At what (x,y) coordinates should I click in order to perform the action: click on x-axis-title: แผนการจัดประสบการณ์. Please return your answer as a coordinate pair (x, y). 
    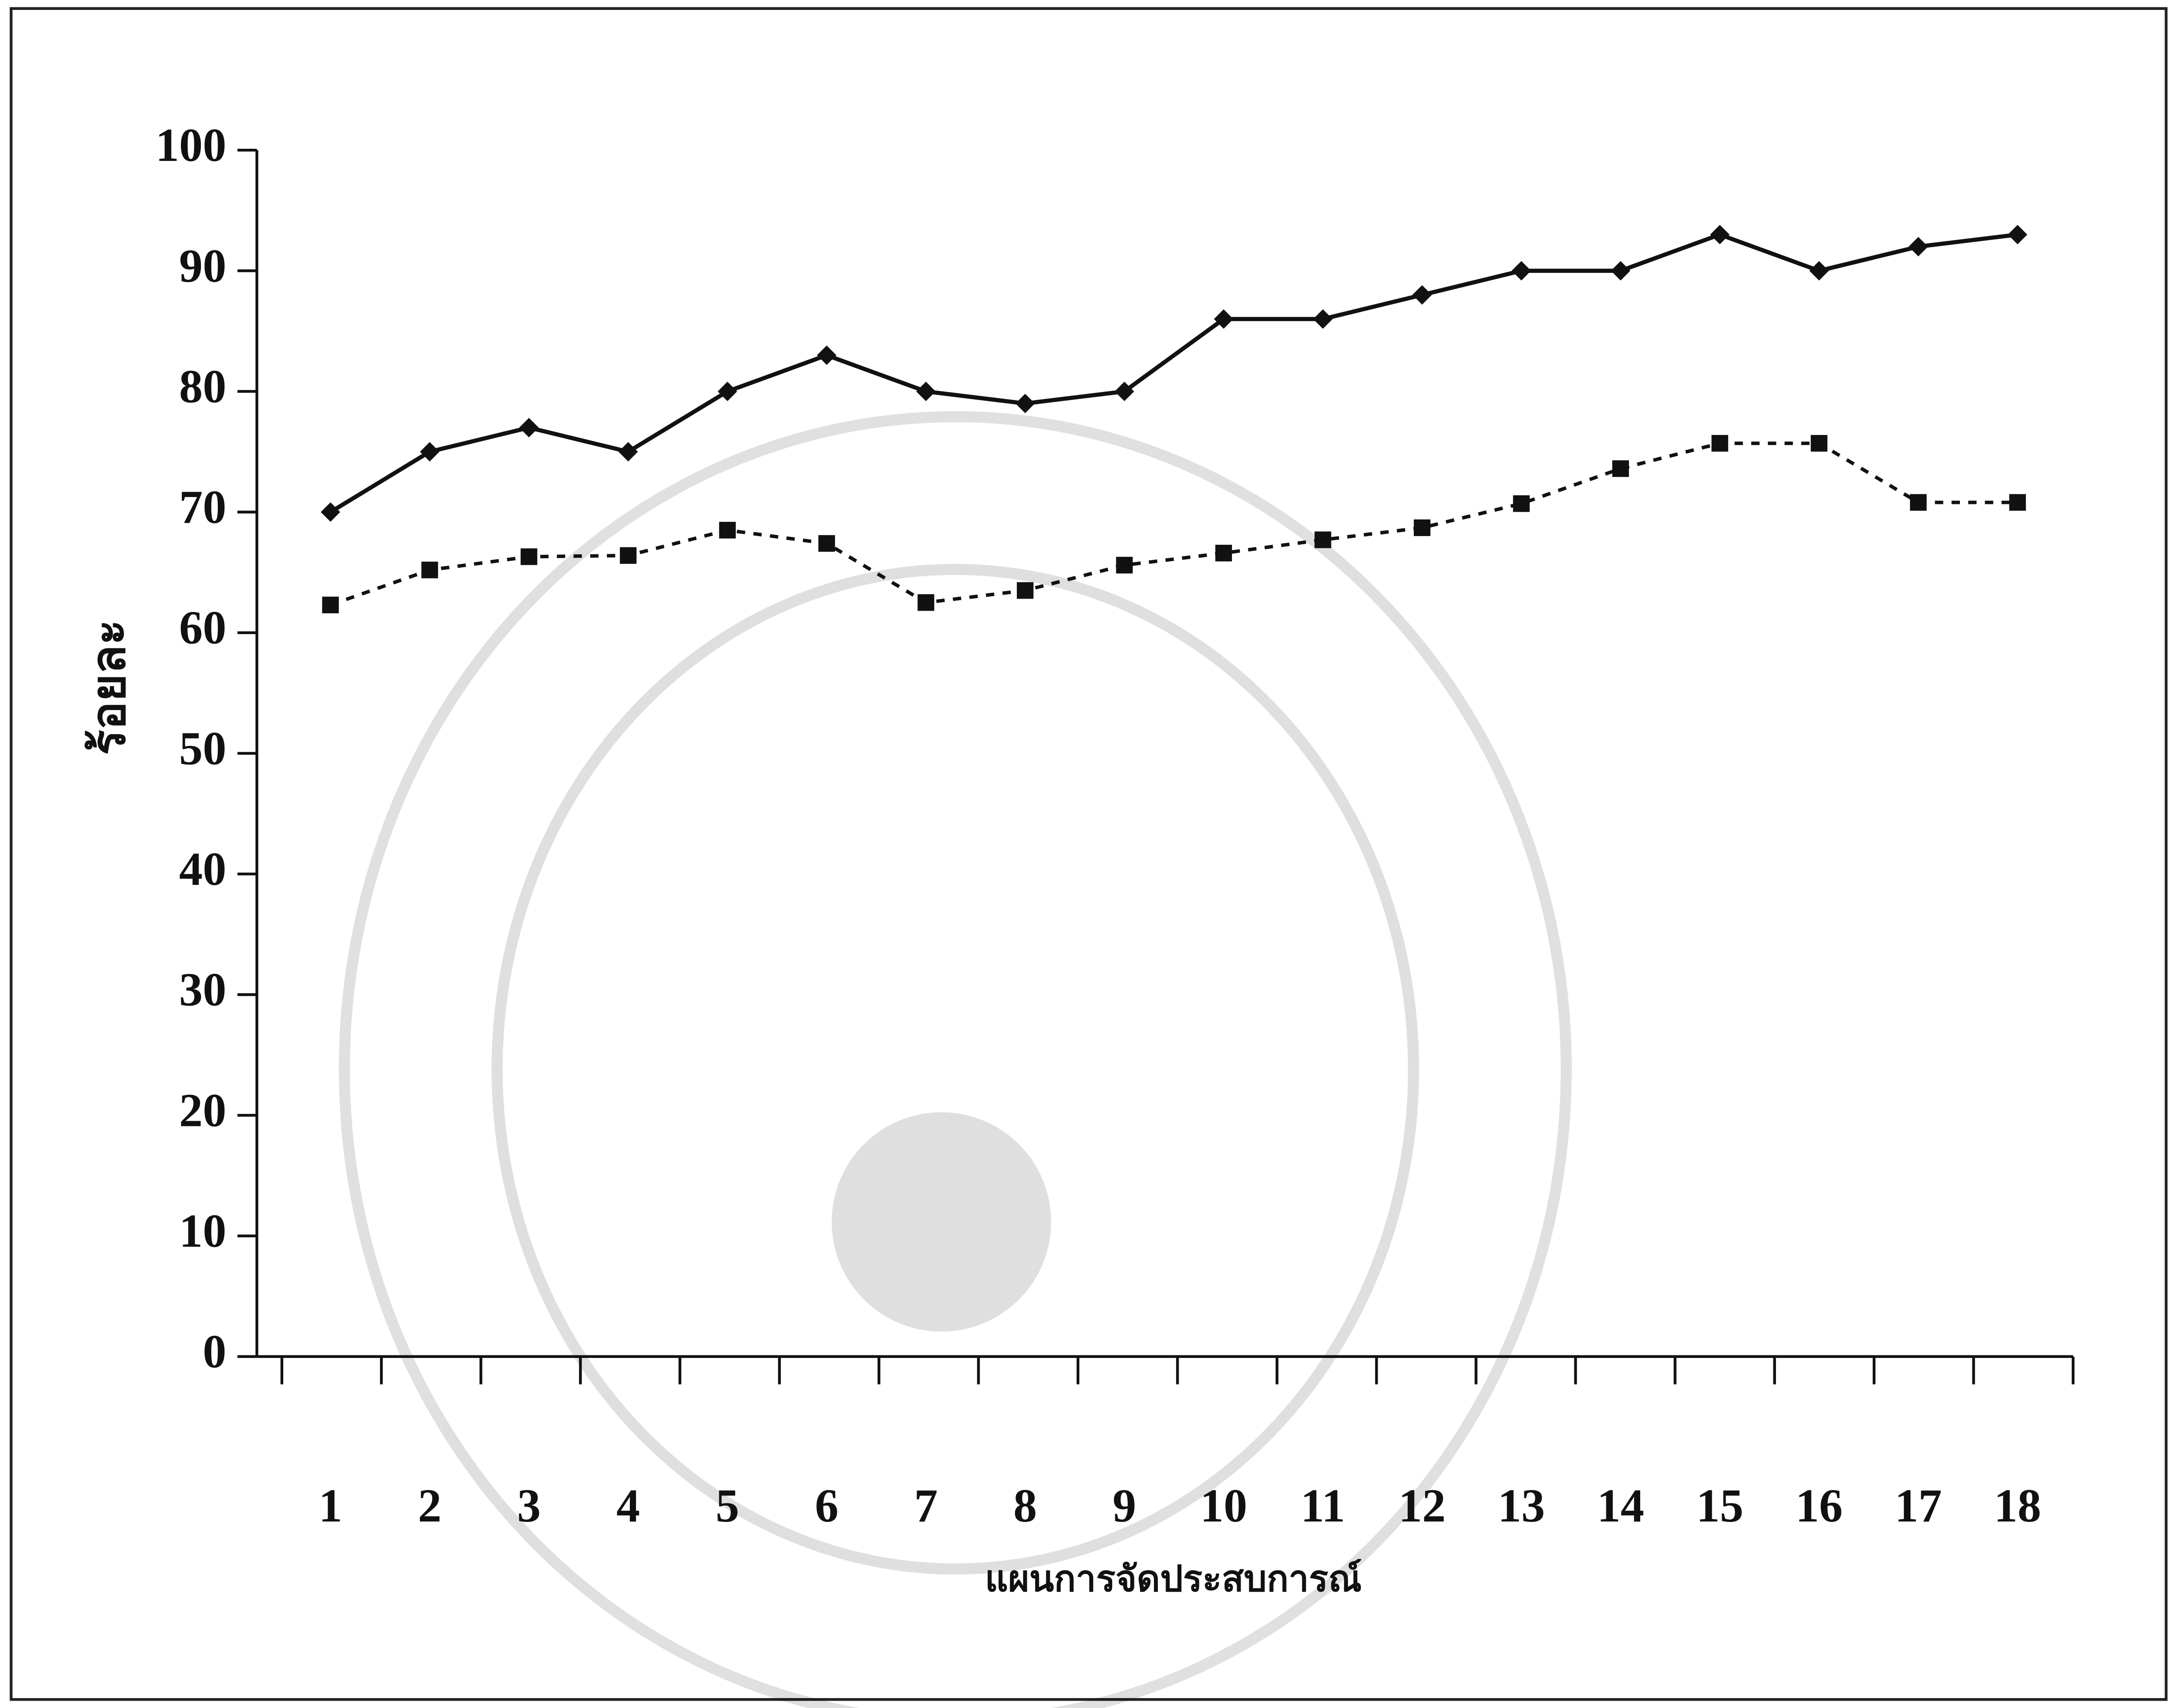
    Looking at the image, I should click on (1173, 1579).